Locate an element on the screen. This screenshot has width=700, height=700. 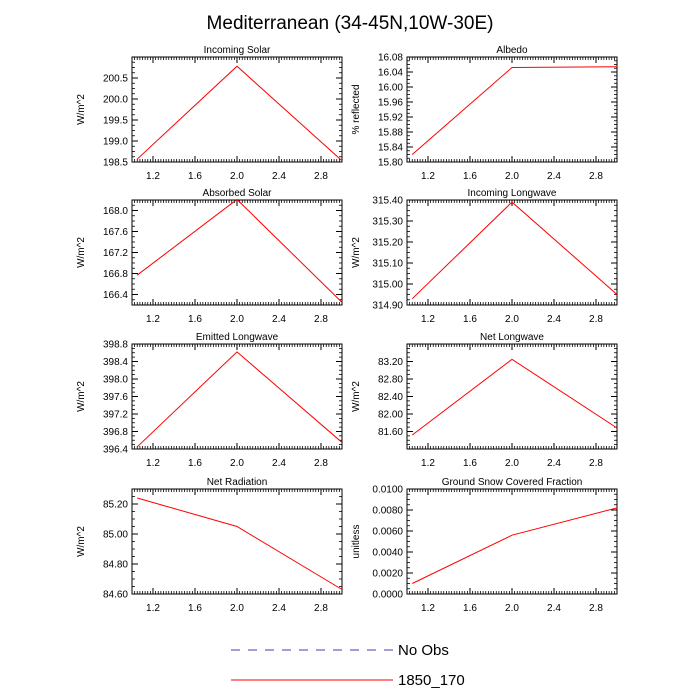
y-tick-label: 85.20 is located at coordinates (115, 505).